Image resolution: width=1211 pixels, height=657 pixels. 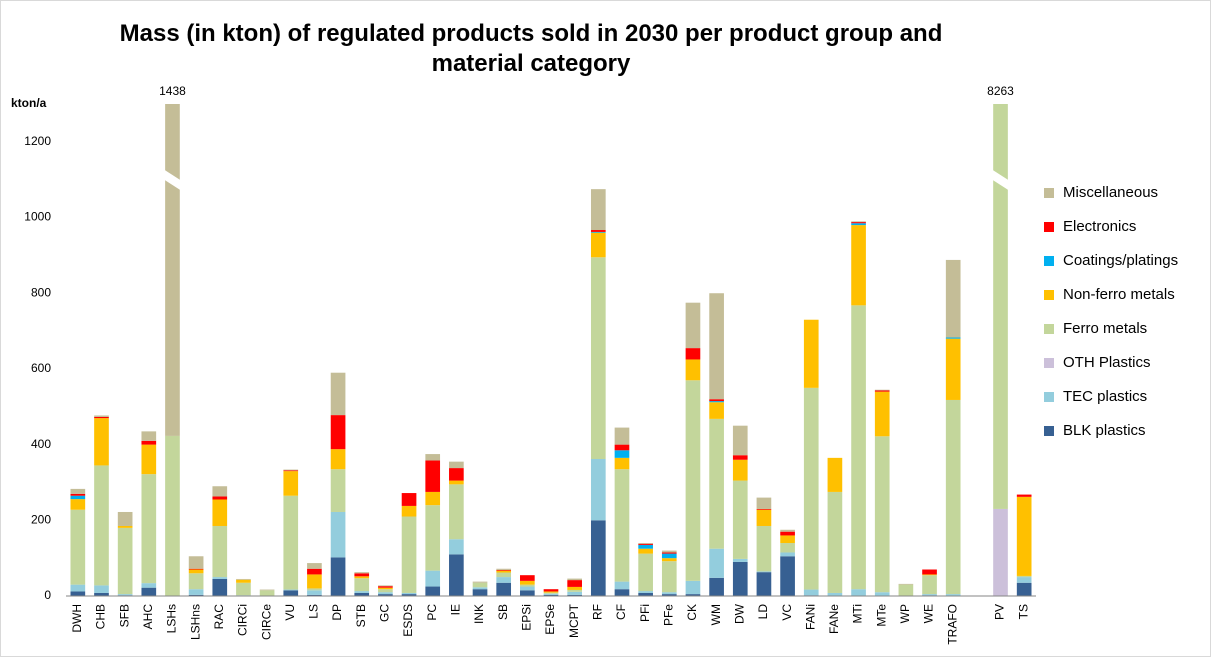 What do you see at coordinates (432, 612) in the screenshot?
I see `x-tick-label: PC` at bounding box center [432, 612].